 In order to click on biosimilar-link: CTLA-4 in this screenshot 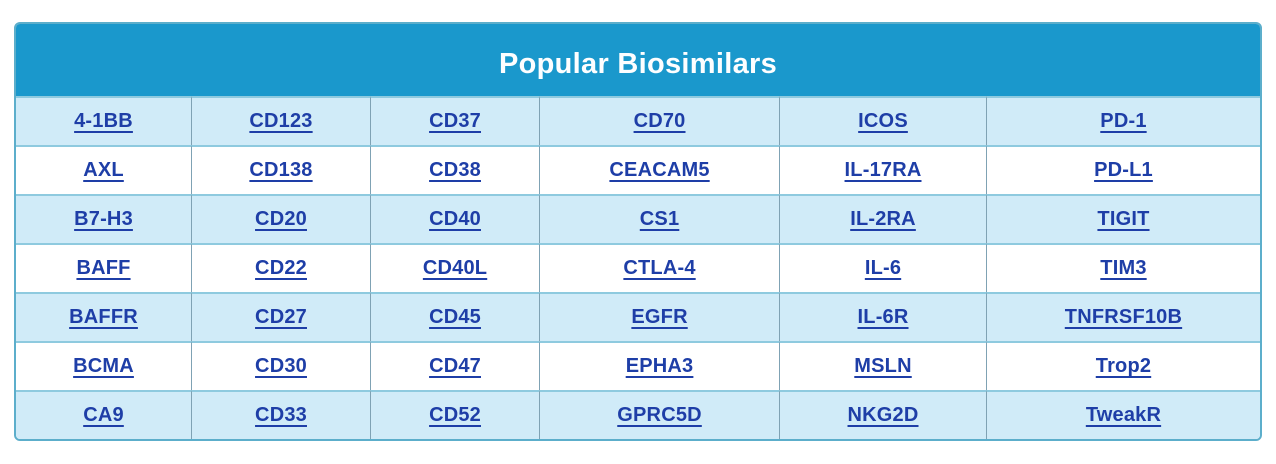, I will do `click(659, 268)`.